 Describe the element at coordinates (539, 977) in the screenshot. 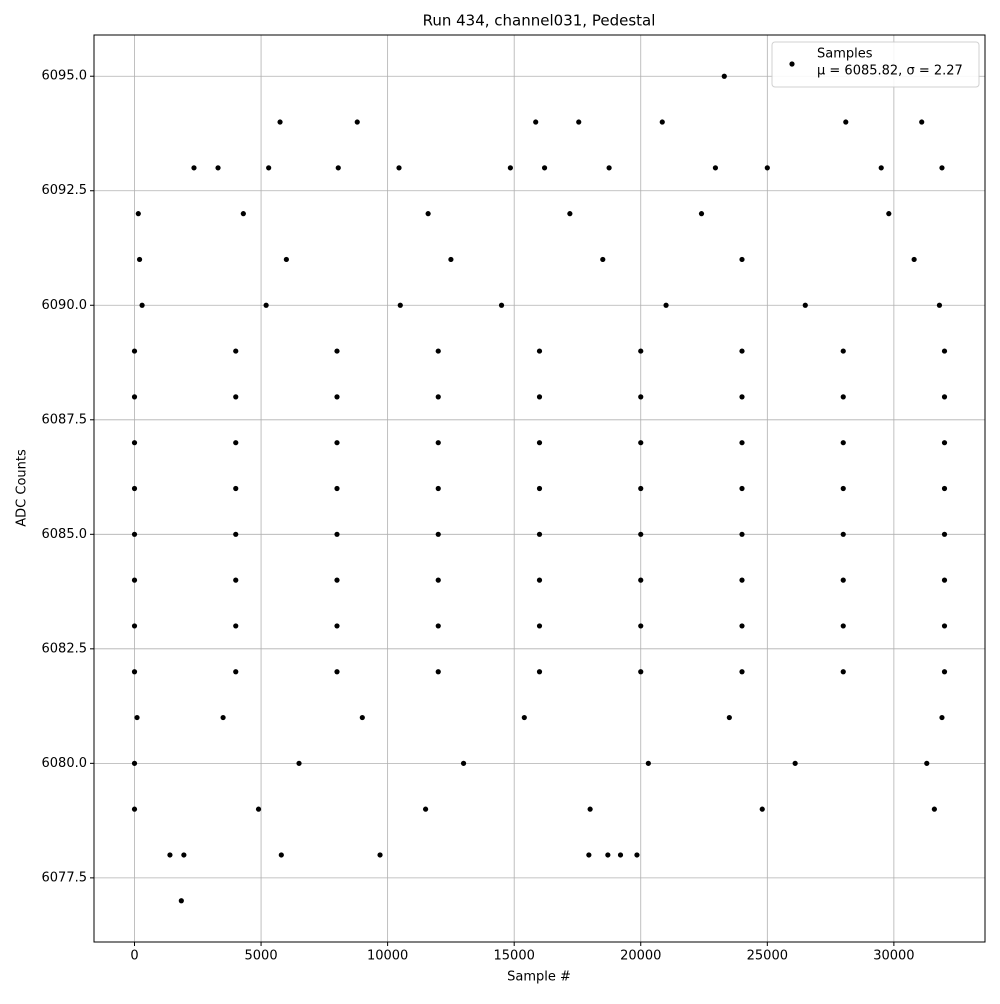

I see `x-axis-label: Sample #` at that location.